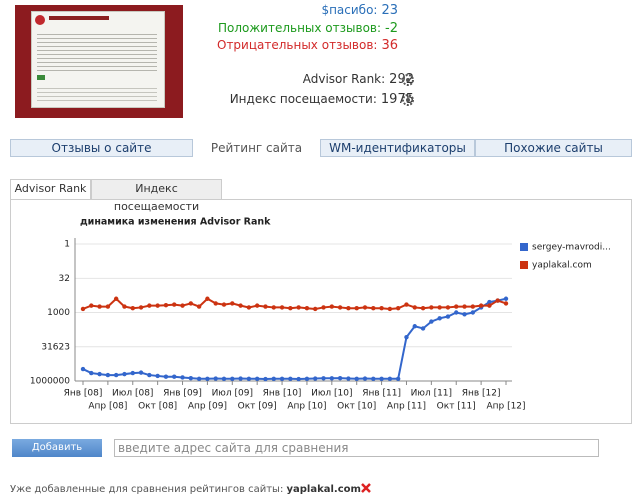 This screenshot has width=640, height=504. Describe the element at coordinates (257, 407) in the screenshot. I see `x-tick-label: Окт [09]` at that location.